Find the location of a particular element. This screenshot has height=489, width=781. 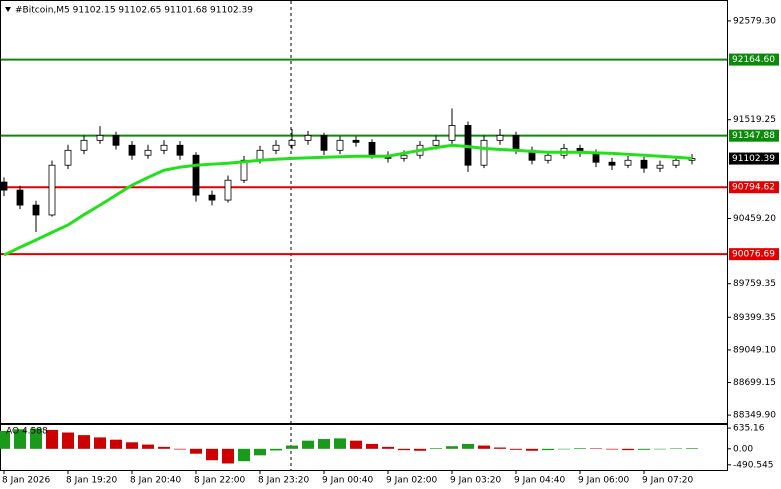

level-label: 90794.62 is located at coordinates (753, 188).